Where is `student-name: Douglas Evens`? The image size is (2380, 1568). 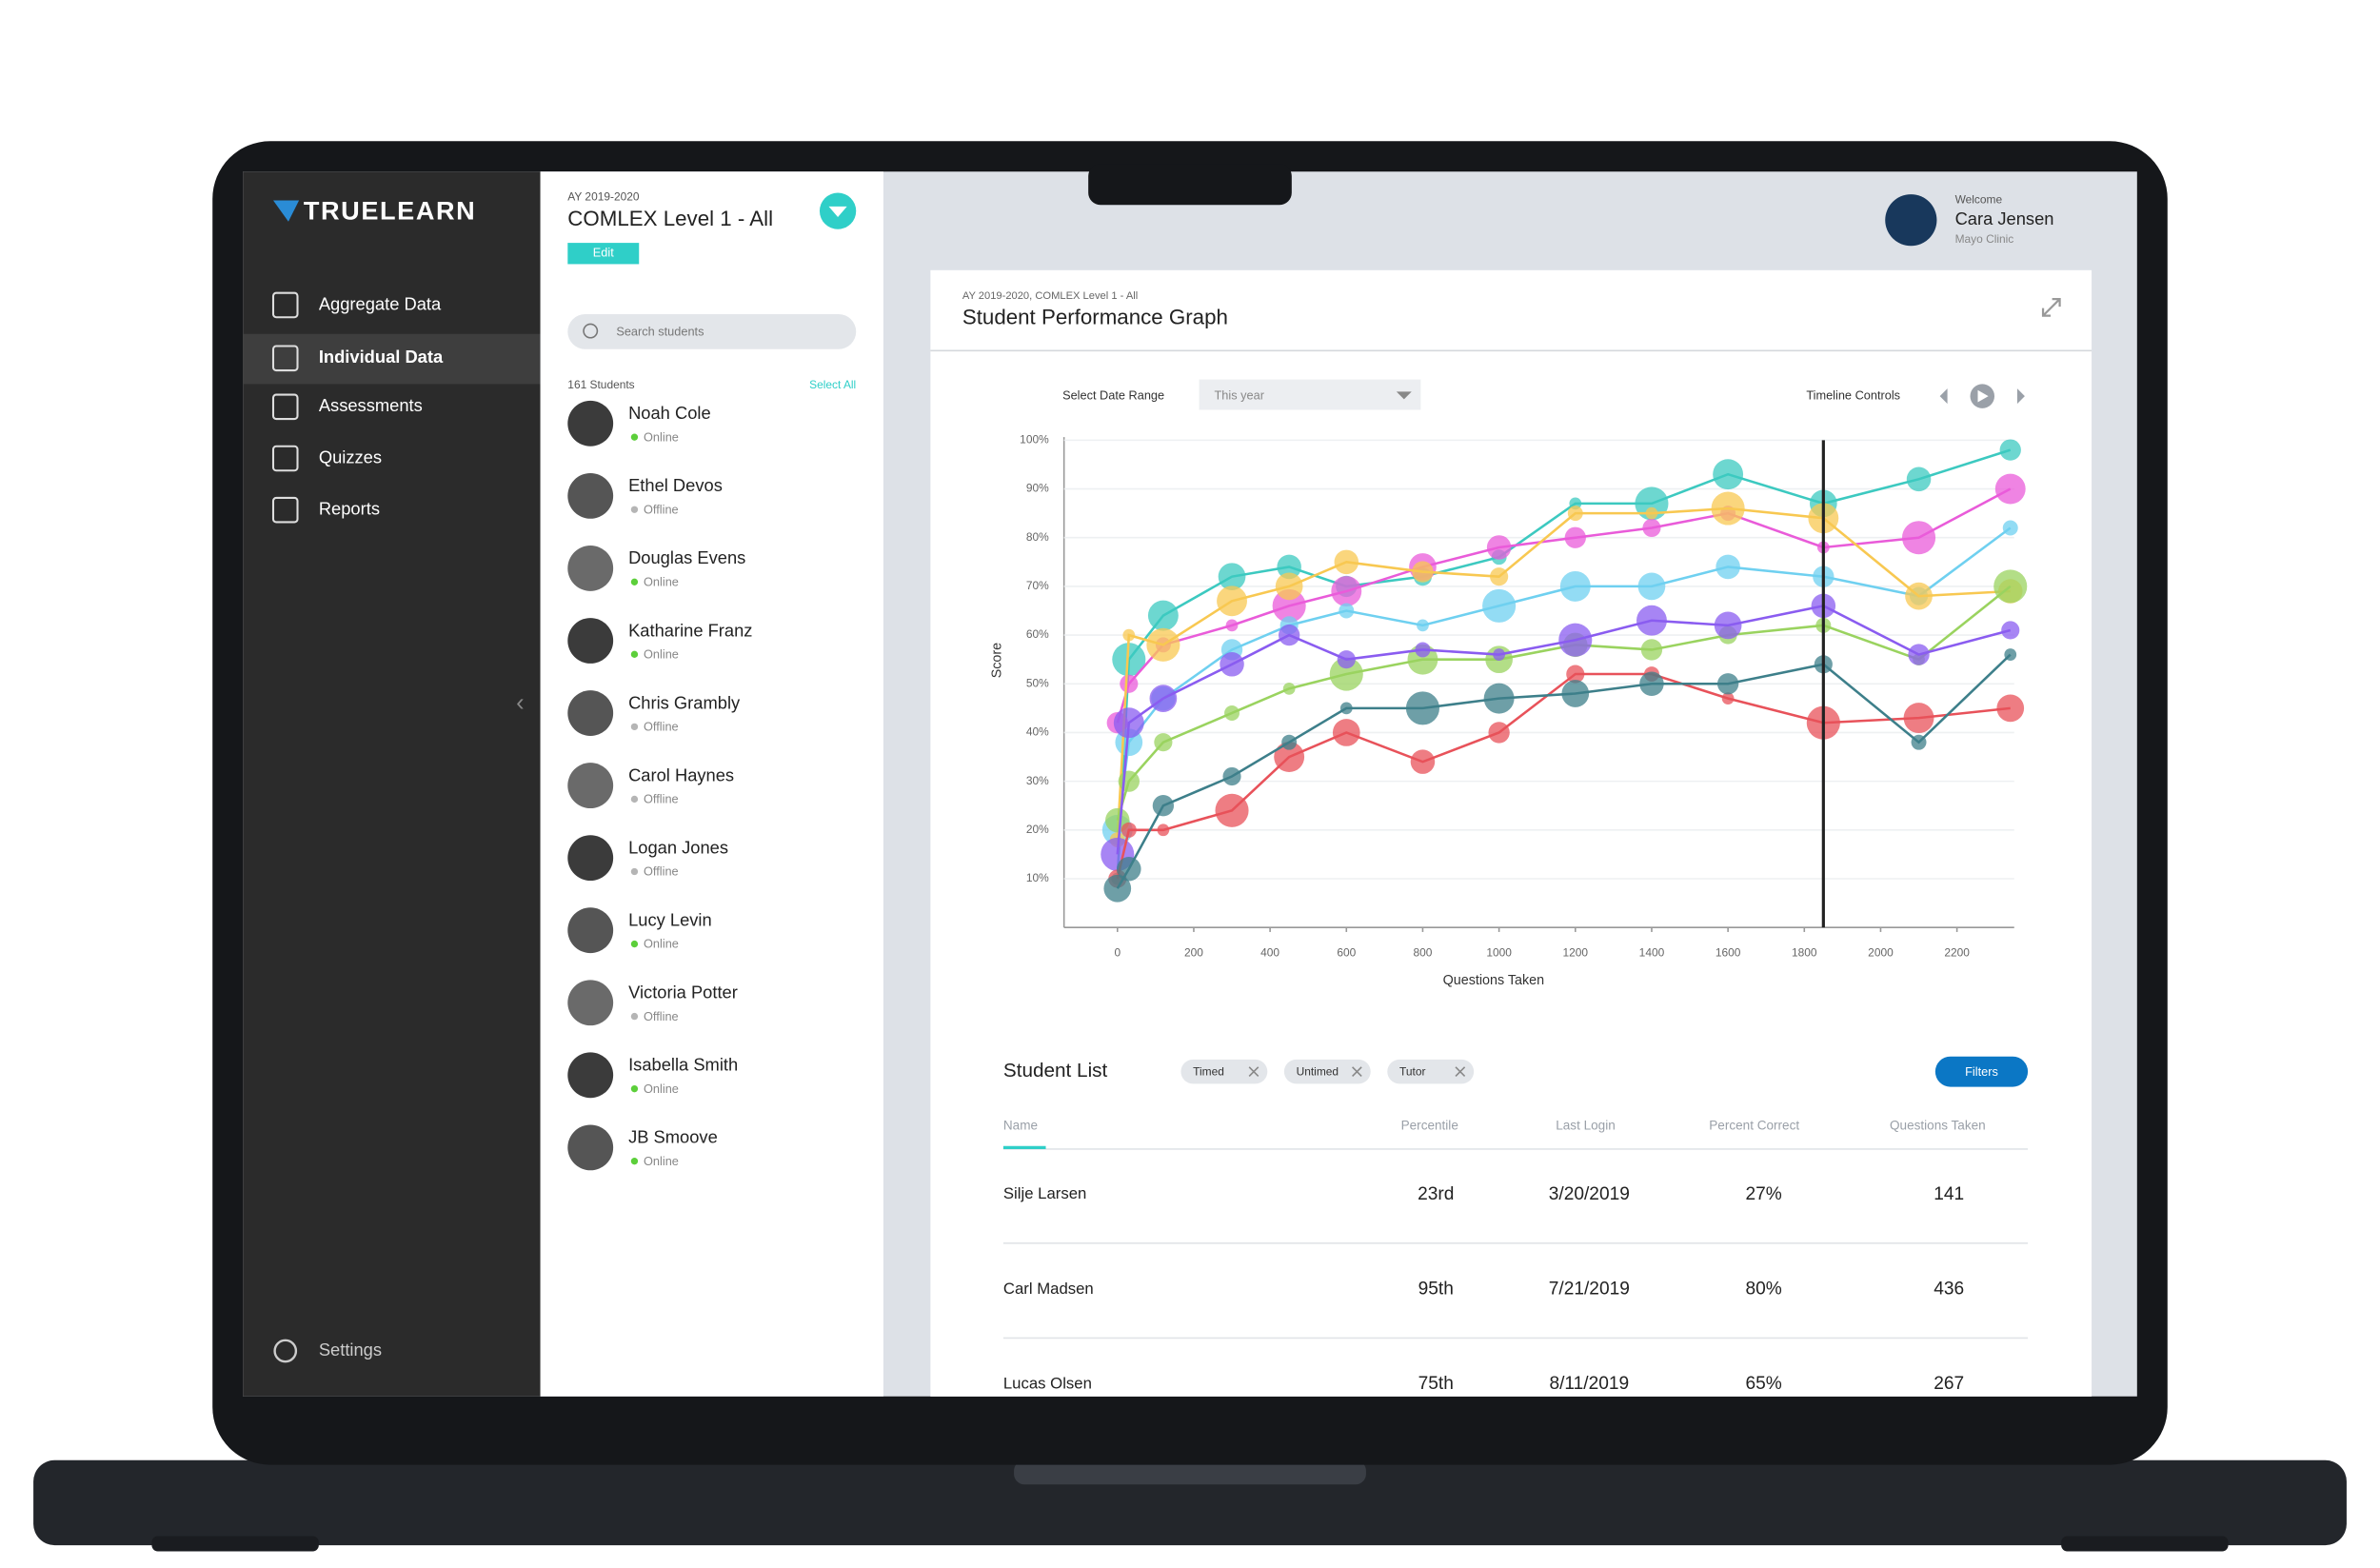
student-name: Douglas Evens is located at coordinates (686, 557).